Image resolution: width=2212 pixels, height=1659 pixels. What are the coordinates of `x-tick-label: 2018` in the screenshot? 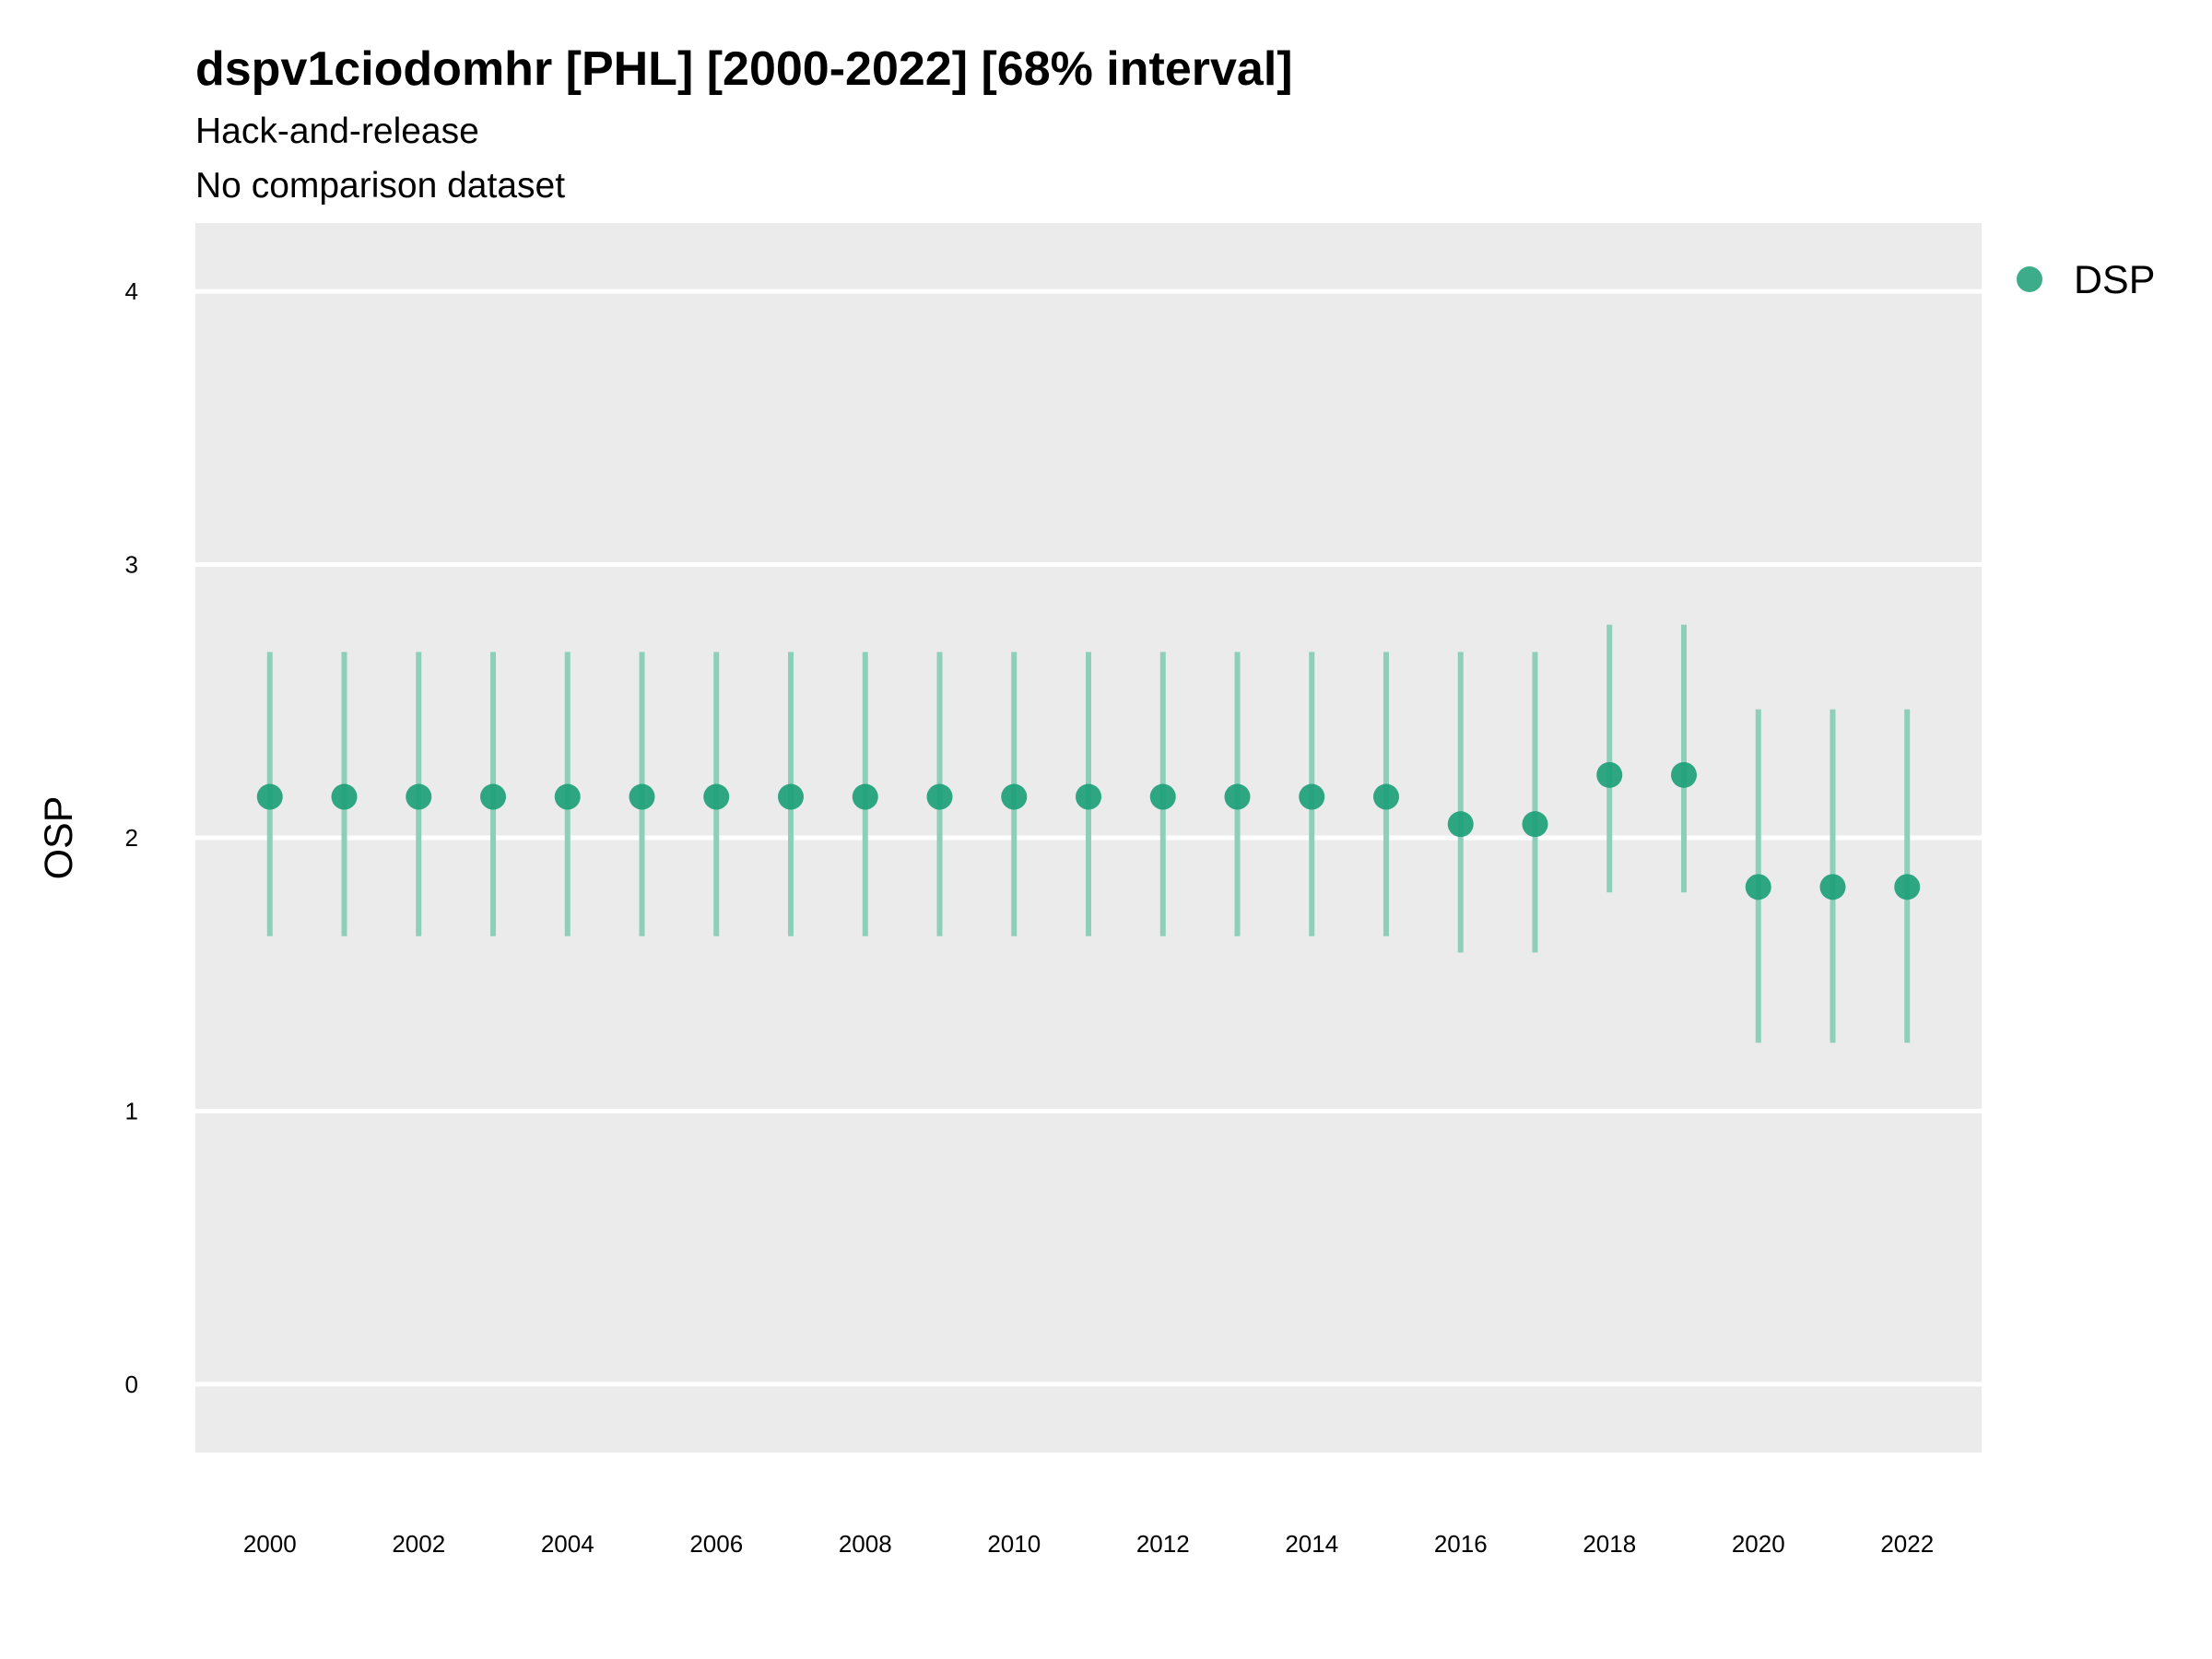 It's located at (1609, 1544).